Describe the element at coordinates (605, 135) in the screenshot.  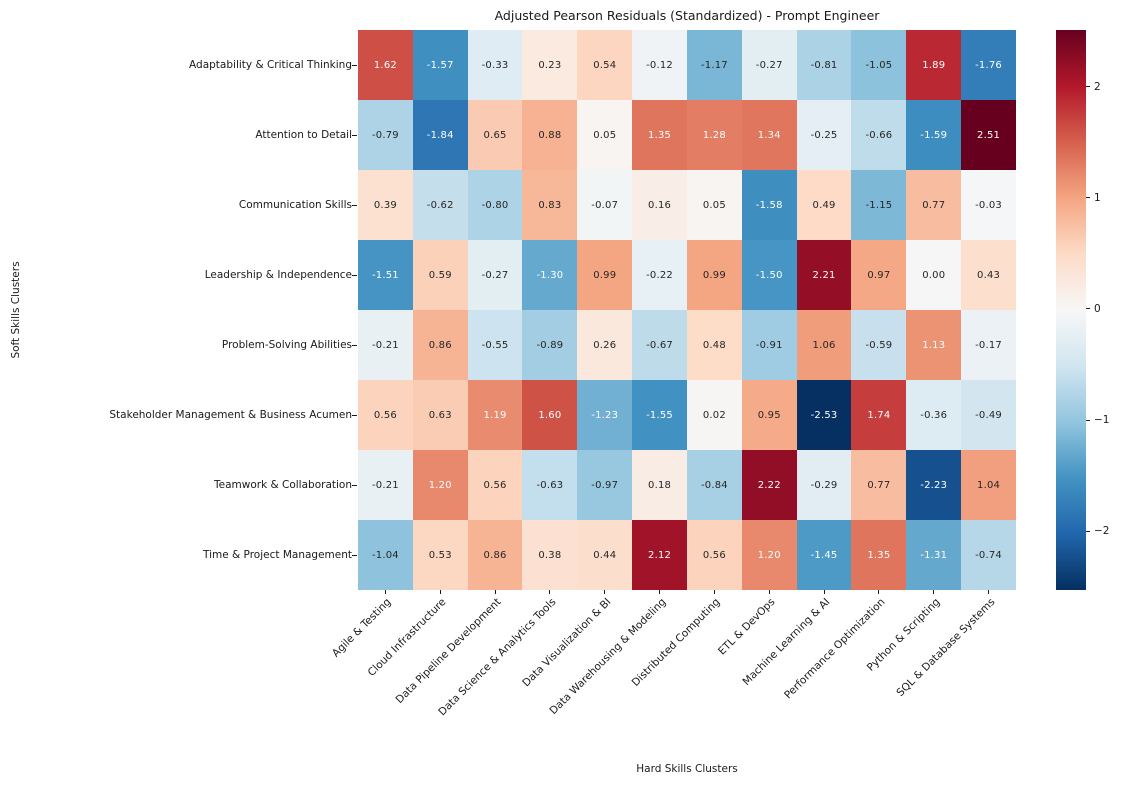
I see `heatmap-cell: 0.05` at that location.